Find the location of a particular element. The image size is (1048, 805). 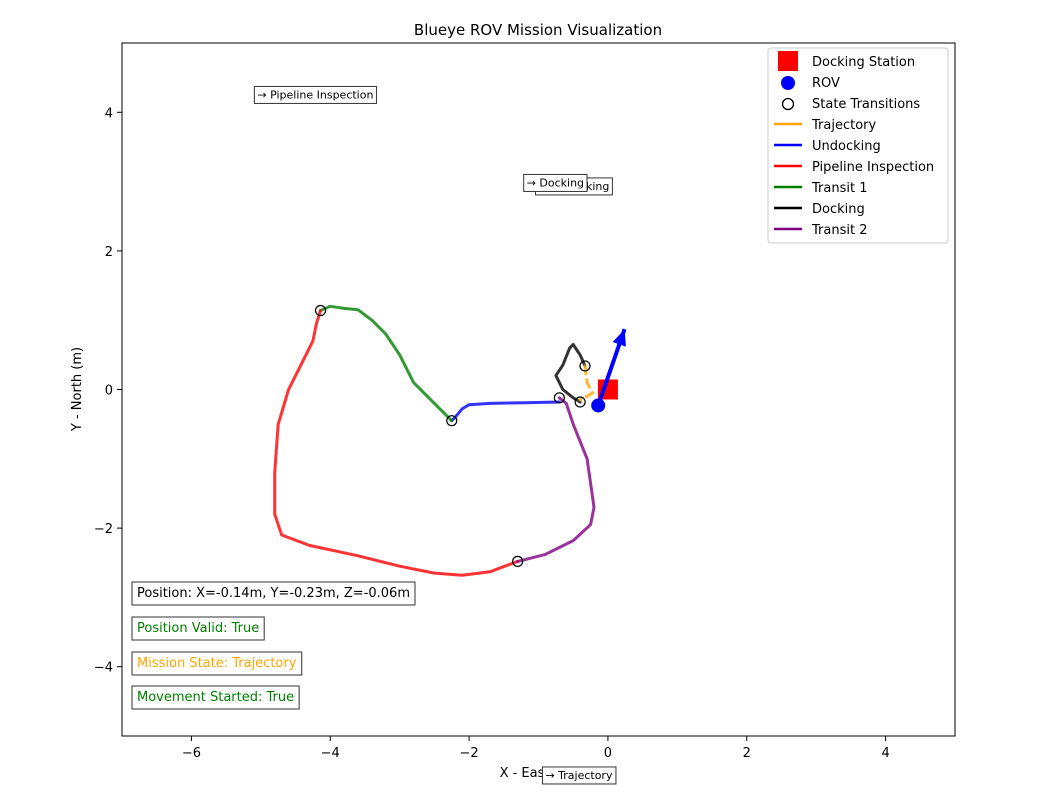

y-tick-label: −4 is located at coordinates (103, 668).